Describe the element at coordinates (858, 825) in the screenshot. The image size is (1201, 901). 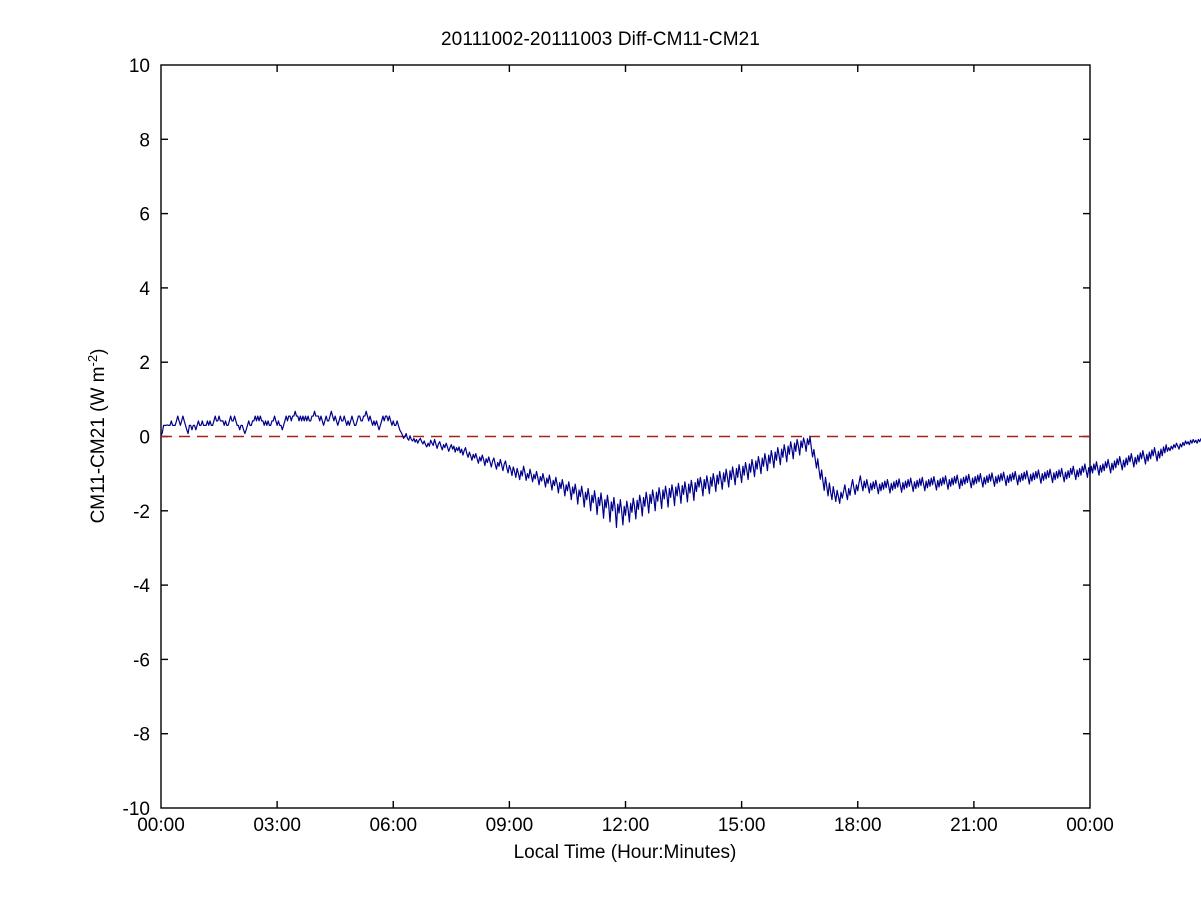
I see `x-tick-label: 18:00` at that location.